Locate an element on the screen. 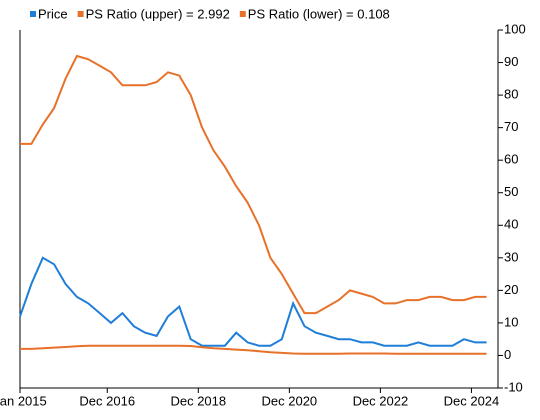  x-tick-label: Dec 2024 is located at coordinates (472, 400).